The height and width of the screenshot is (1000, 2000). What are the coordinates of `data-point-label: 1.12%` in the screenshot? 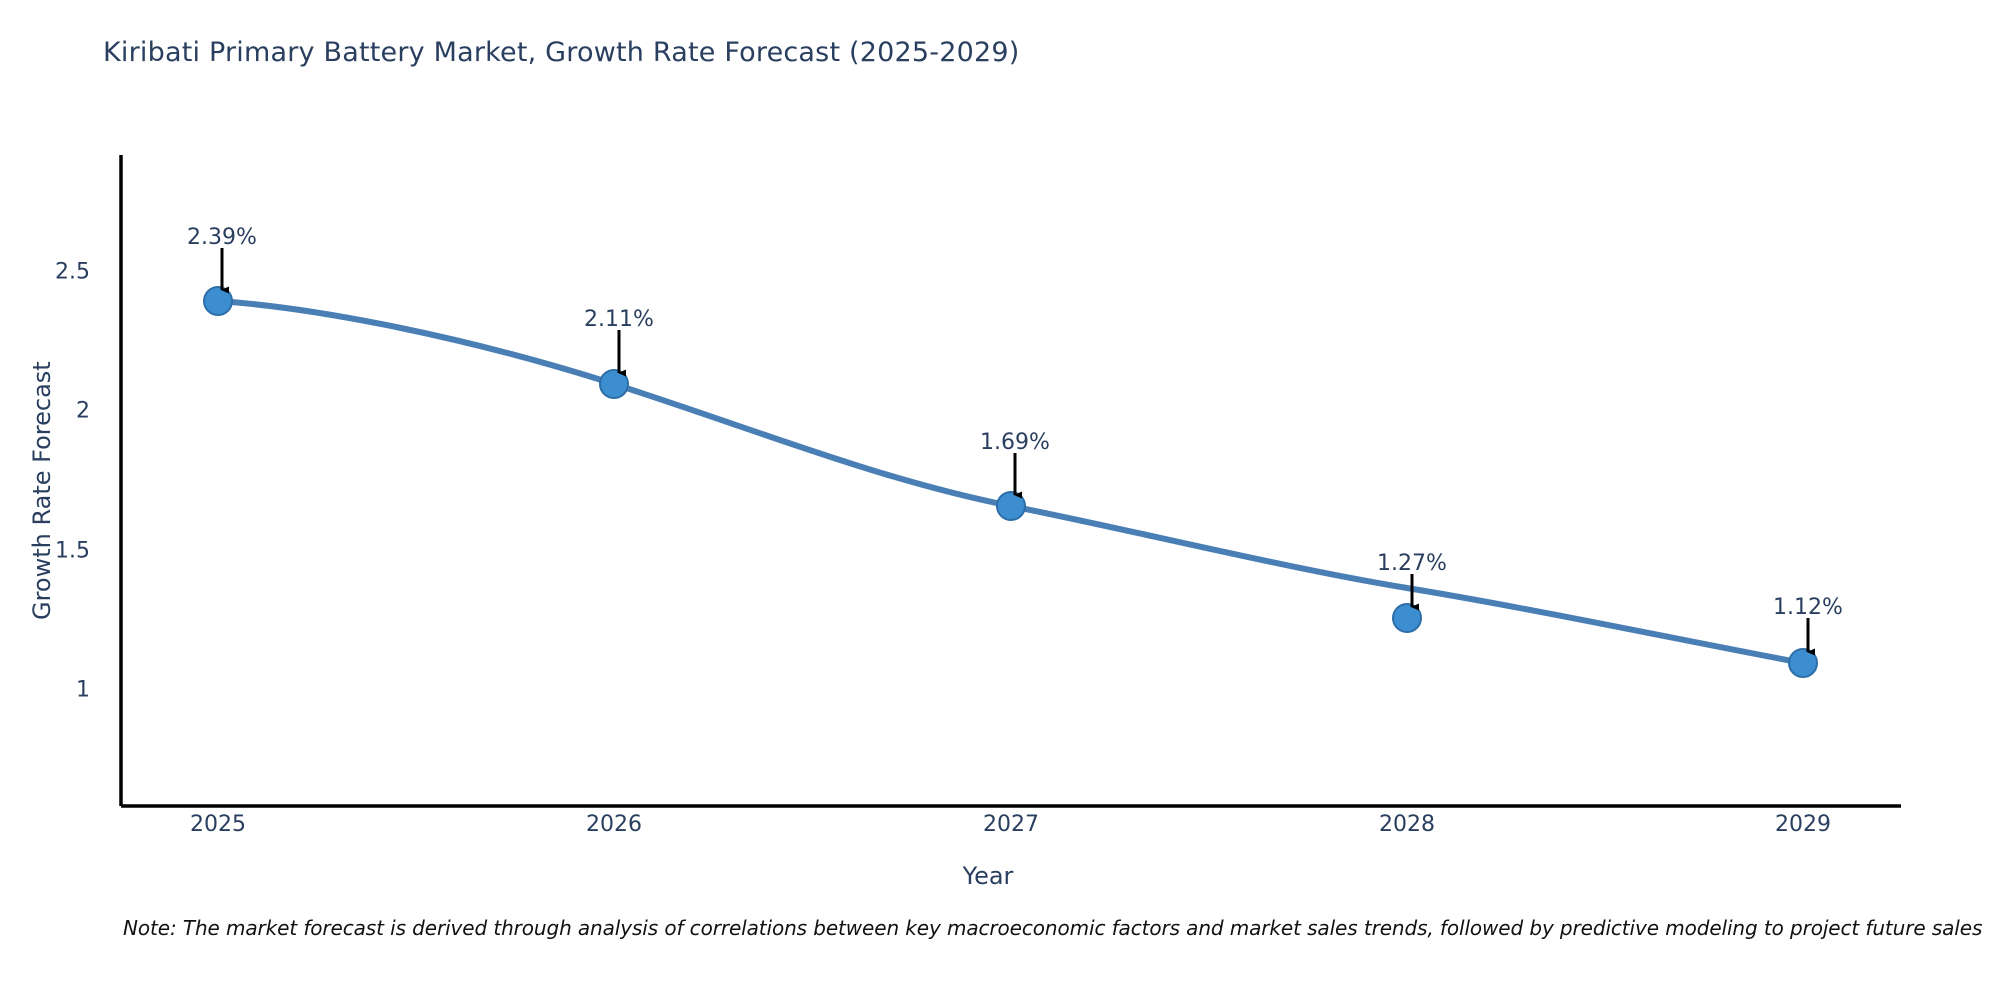 It's located at (1808, 607).